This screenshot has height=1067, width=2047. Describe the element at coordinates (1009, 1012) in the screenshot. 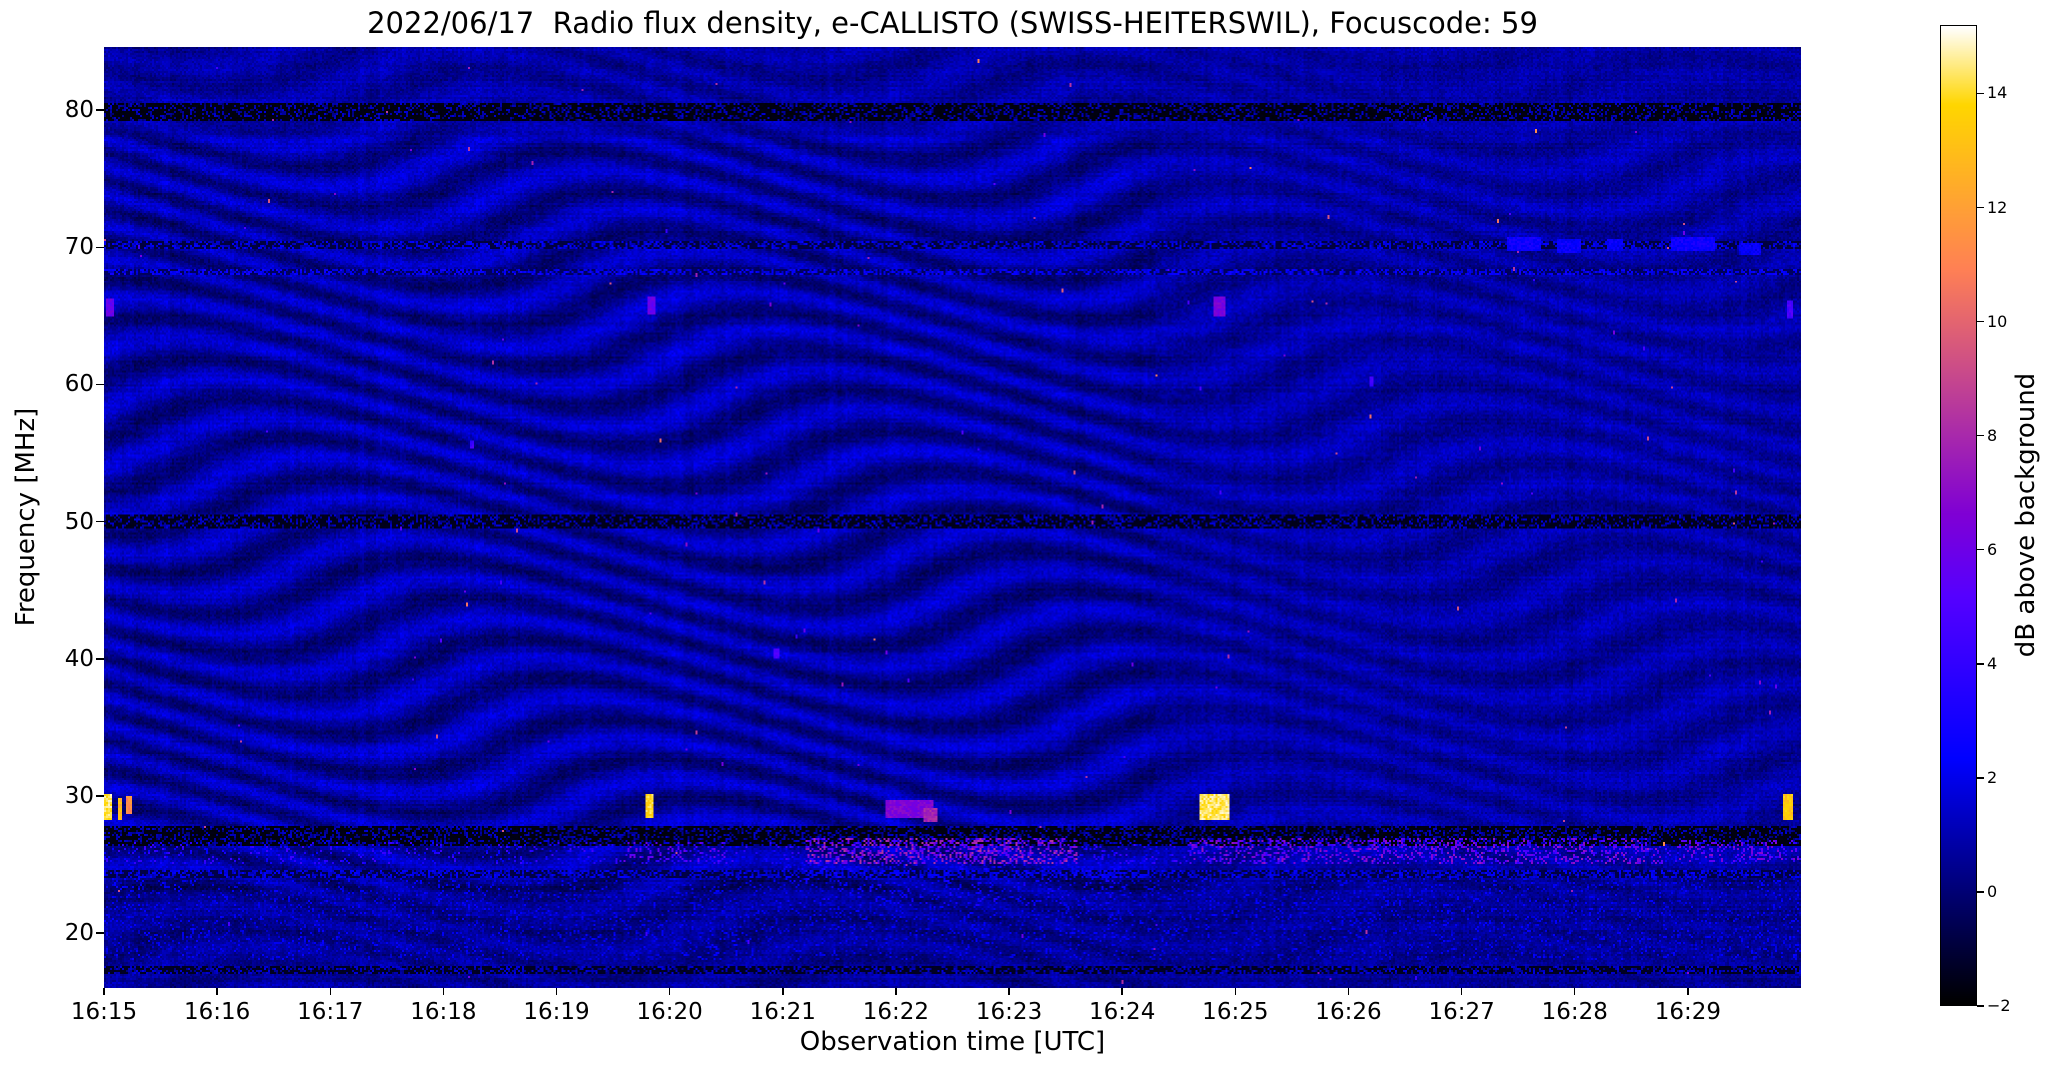

I see `x-tick-label: 16:23` at that location.